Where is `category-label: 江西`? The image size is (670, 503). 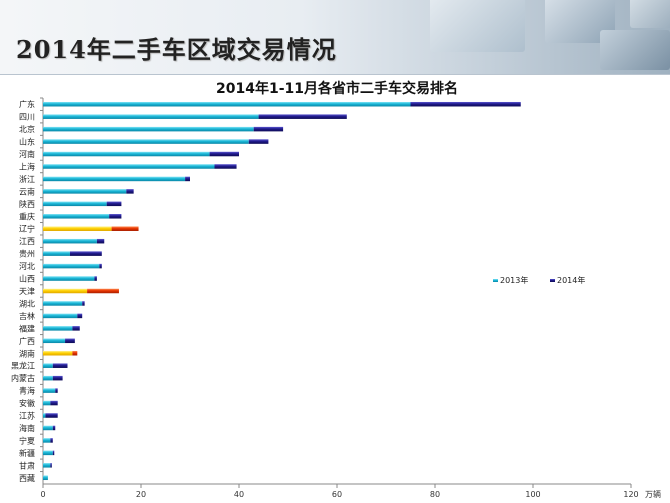
category-label: 江西 is located at coordinates (27, 241).